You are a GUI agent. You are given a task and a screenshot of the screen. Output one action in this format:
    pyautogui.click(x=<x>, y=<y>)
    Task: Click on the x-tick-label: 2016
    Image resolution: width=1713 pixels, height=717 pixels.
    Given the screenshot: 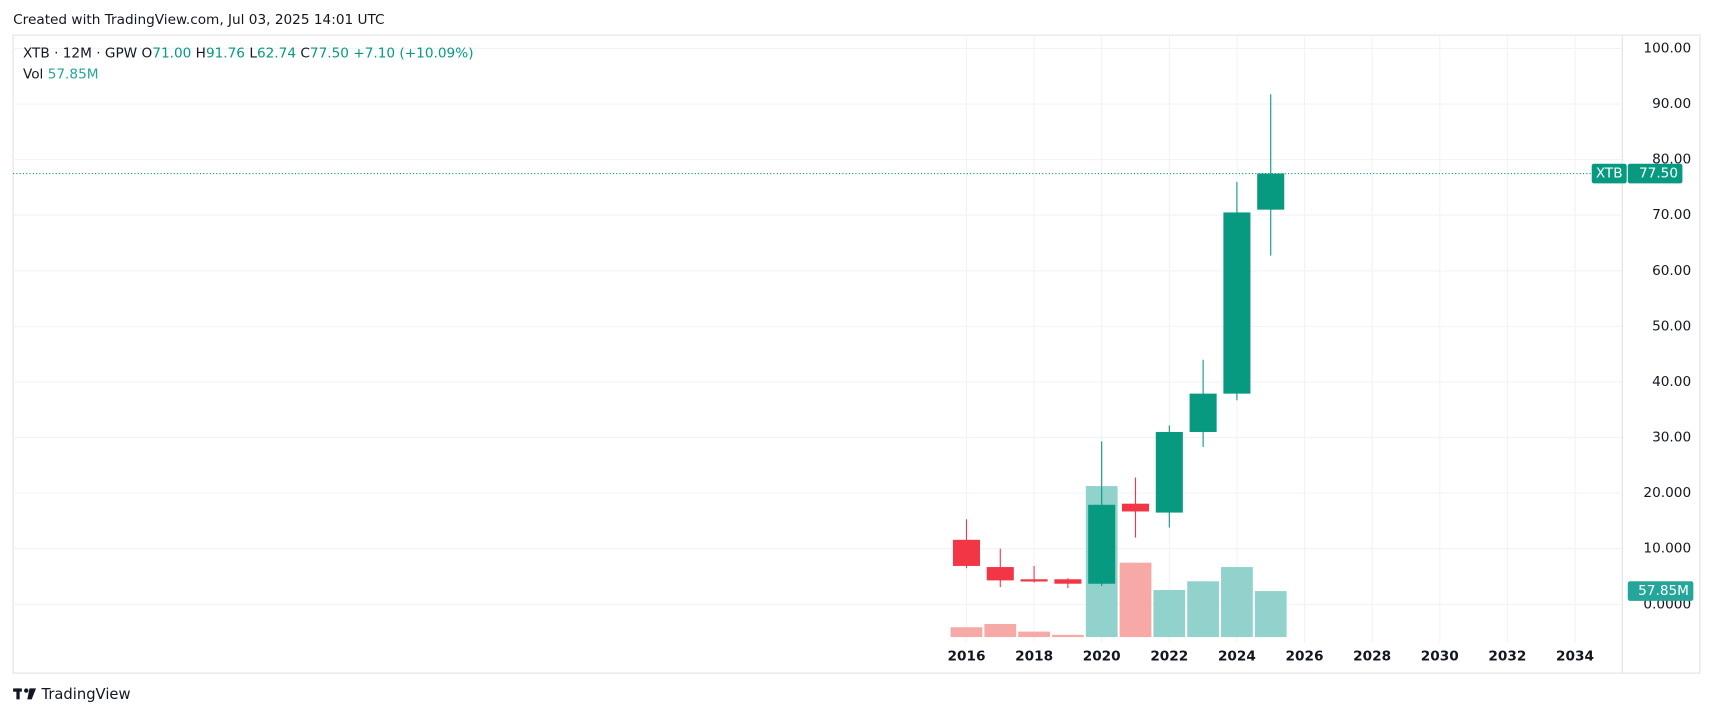 What is the action you would take?
    pyautogui.click(x=966, y=657)
    